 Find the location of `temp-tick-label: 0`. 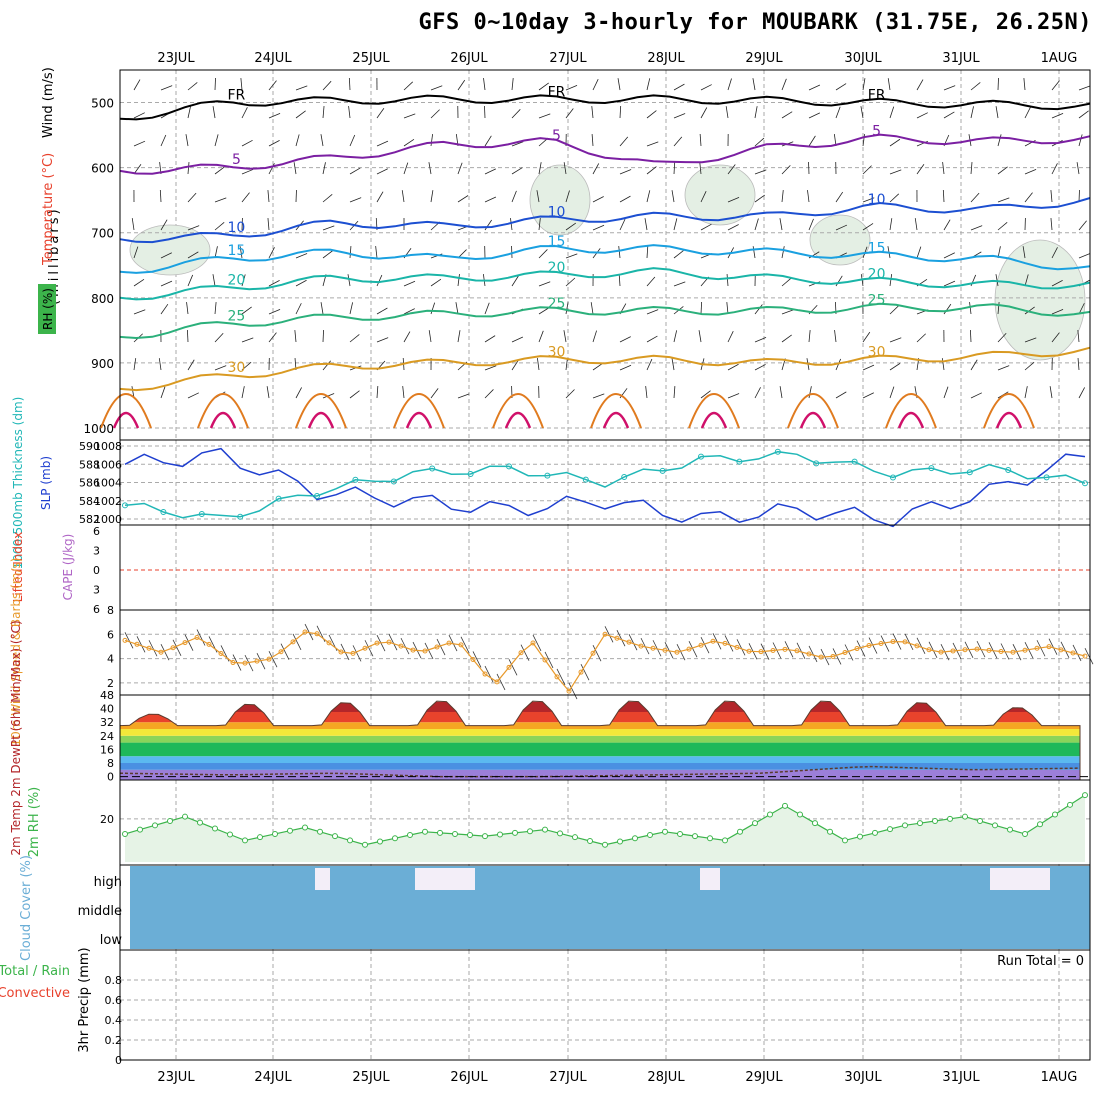

temp-tick-label: 0 is located at coordinates (110, 777).